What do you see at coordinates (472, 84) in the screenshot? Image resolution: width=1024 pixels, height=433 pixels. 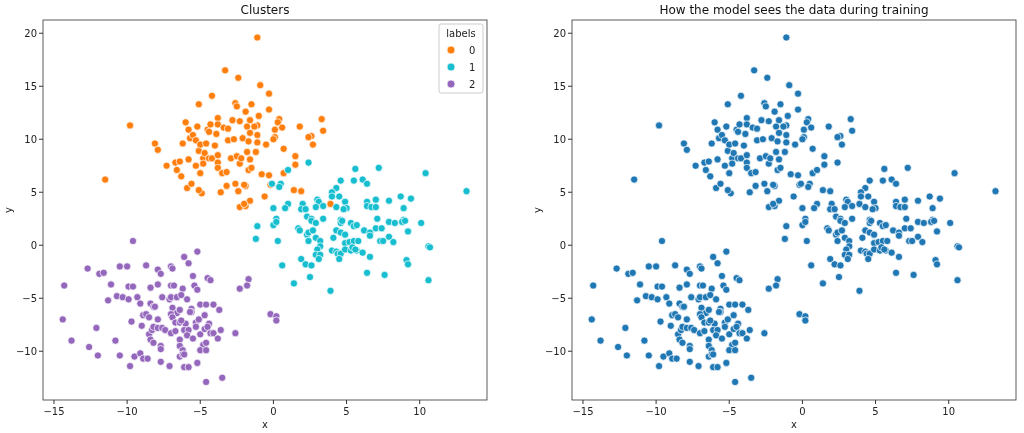 I see `legend-label: 2` at bounding box center [472, 84].